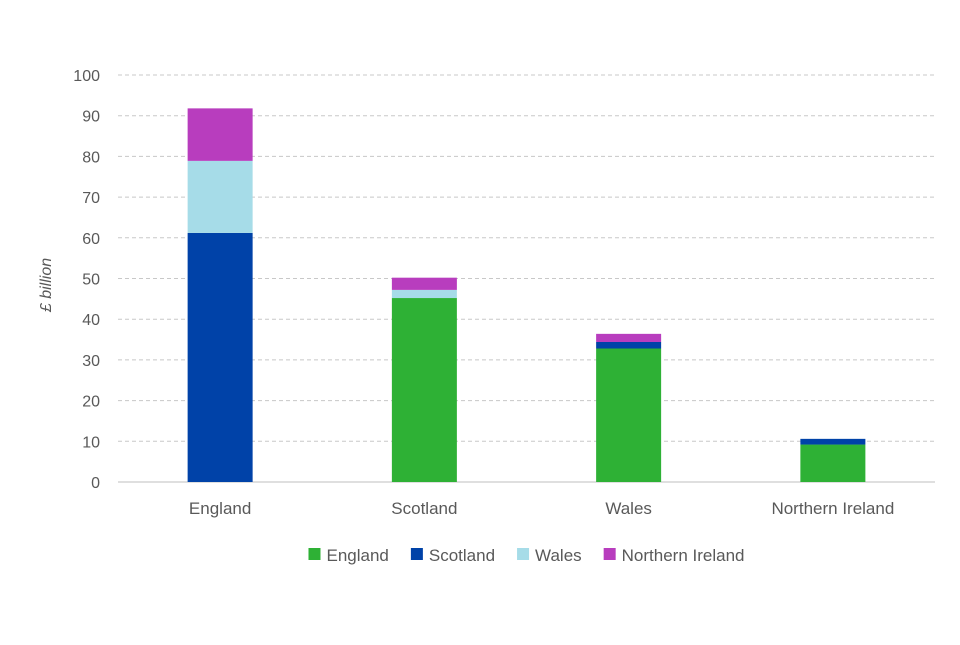  What do you see at coordinates (91, 402) in the screenshot?
I see `y-tick-label: 20` at bounding box center [91, 402].